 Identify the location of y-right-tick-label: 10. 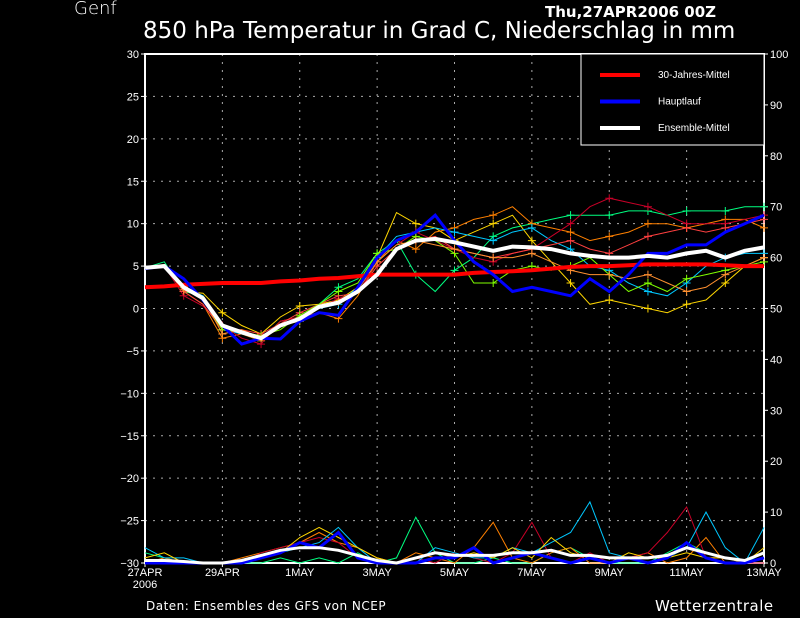
(776, 513).